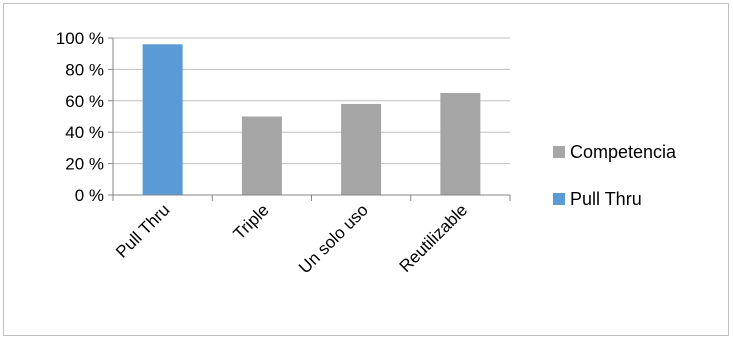 The width and height of the screenshot is (733, 339). Describe the element at coordinates (84, 101) in the screenshot. I see `y-tick-label: 60 %` at that location.